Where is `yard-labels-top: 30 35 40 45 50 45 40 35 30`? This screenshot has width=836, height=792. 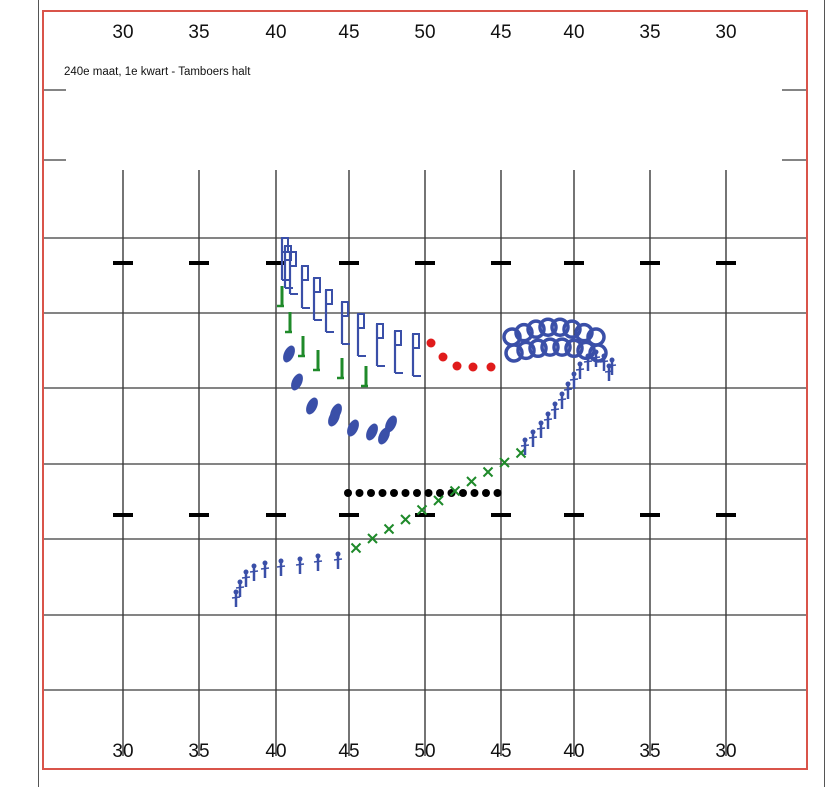
yard-labels-top: 30 35 40 45 50 45 40 35 30 is located at coordinates (424, 32).